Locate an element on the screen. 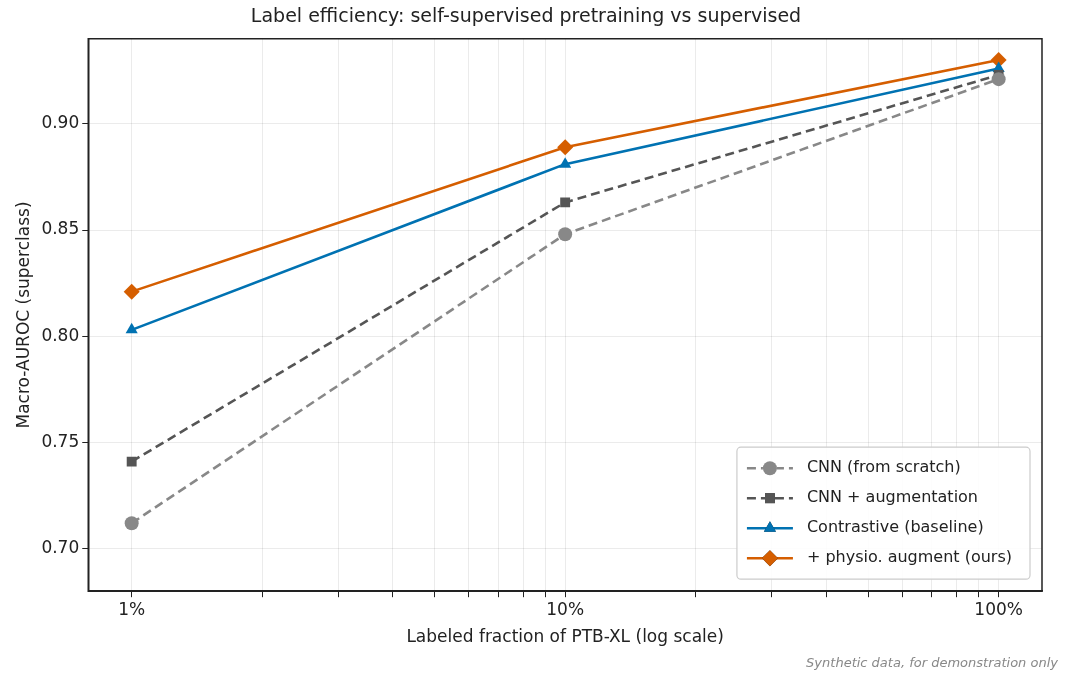 The height and width of the screenshot is (686, 1072). y-tick-label: 0.75 is located at coordinates (60, 440).